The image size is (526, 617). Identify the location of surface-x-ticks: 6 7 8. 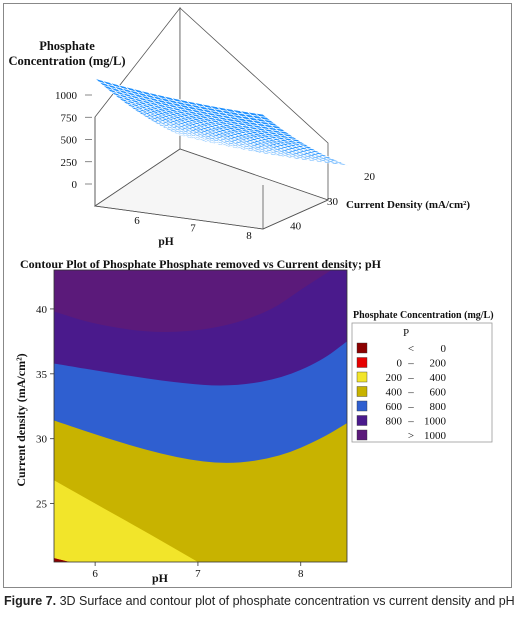
(193, 228).